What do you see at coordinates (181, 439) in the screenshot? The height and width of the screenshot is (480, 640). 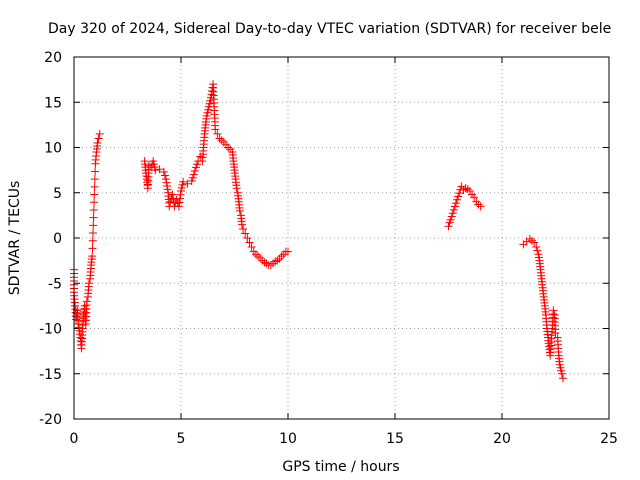 I see `x-tick-label: 5` at bounding box center [181, 439].